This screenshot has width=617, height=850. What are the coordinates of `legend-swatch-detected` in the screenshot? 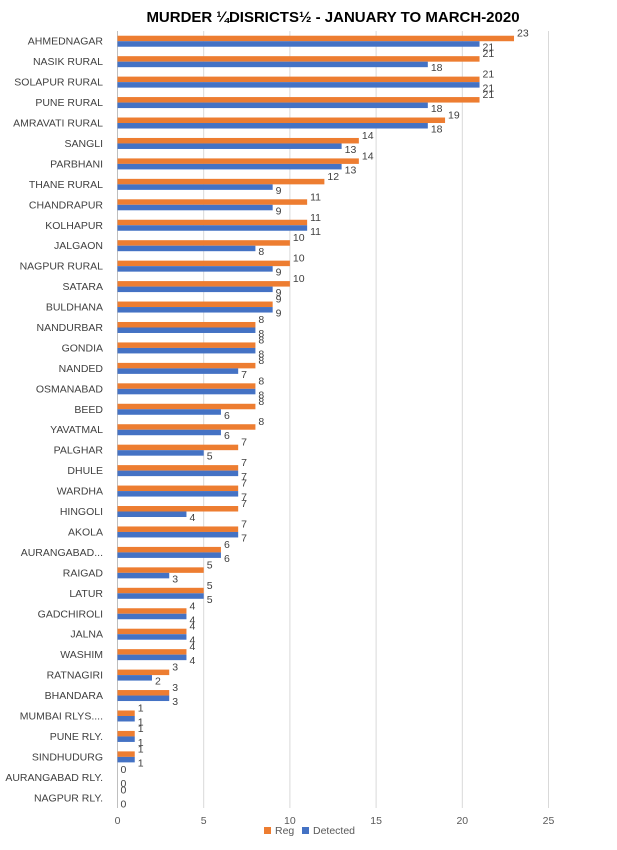 It's located at (305, 830).